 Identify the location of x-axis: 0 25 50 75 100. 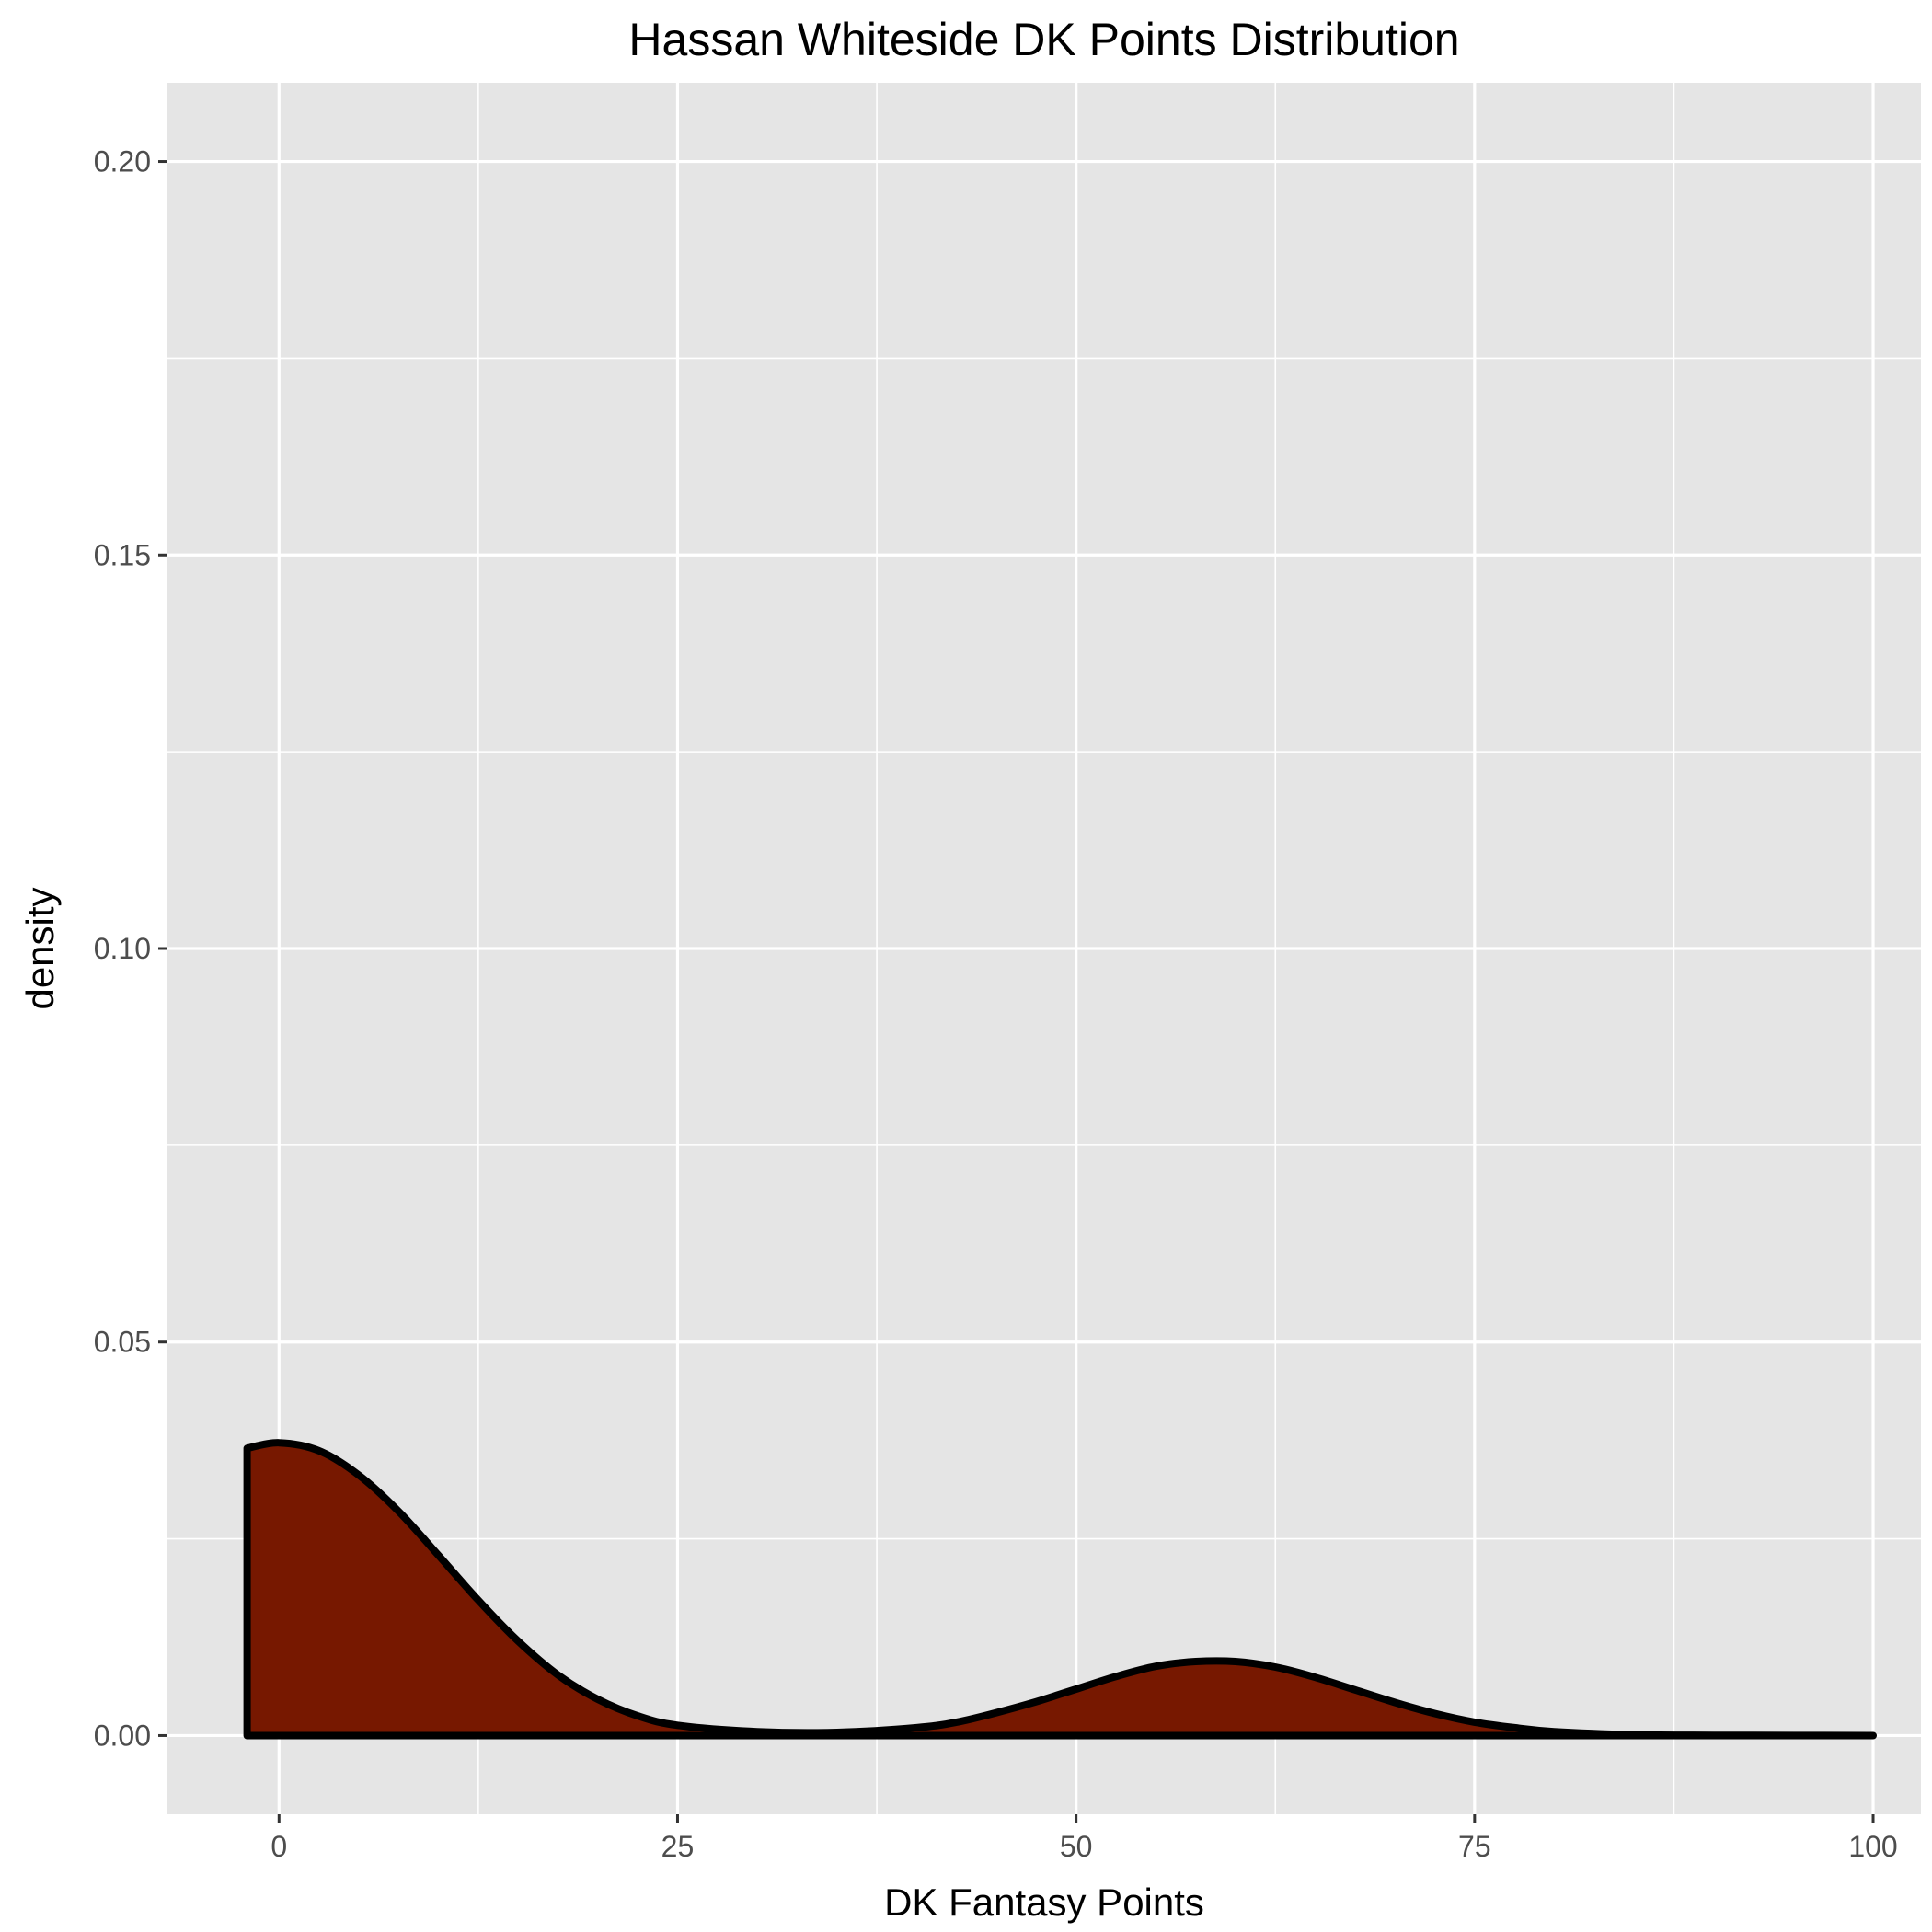
(1084, 1838).